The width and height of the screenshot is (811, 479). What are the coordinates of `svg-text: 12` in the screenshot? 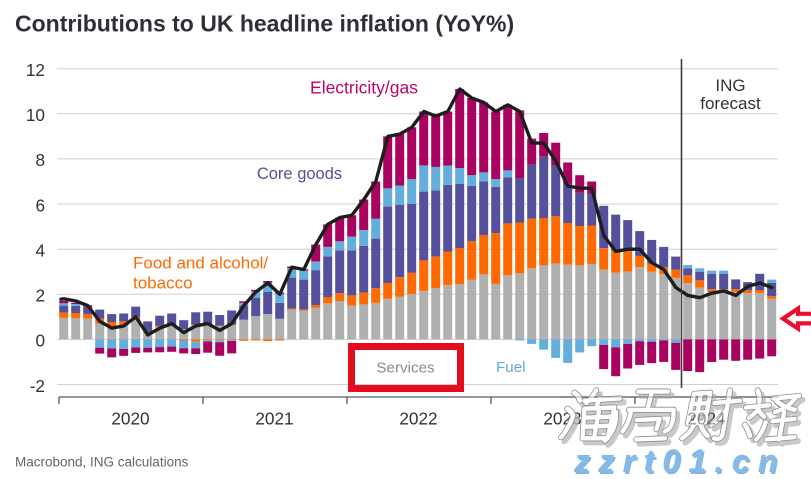 It's located at (35, 70).